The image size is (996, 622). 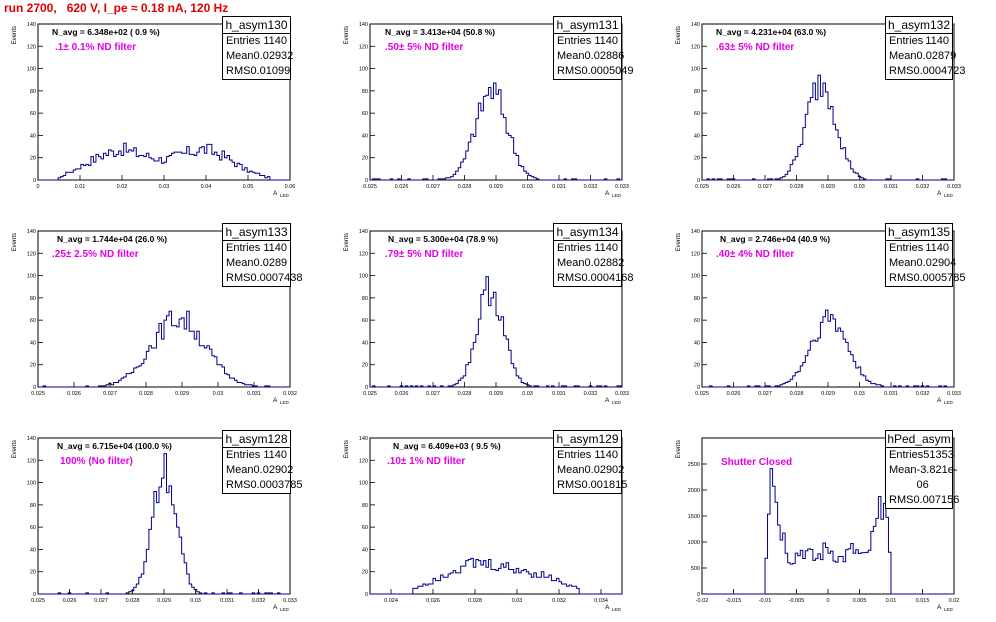 I want to click on x-tick-label: 0.06, so click(x=290, y=187).